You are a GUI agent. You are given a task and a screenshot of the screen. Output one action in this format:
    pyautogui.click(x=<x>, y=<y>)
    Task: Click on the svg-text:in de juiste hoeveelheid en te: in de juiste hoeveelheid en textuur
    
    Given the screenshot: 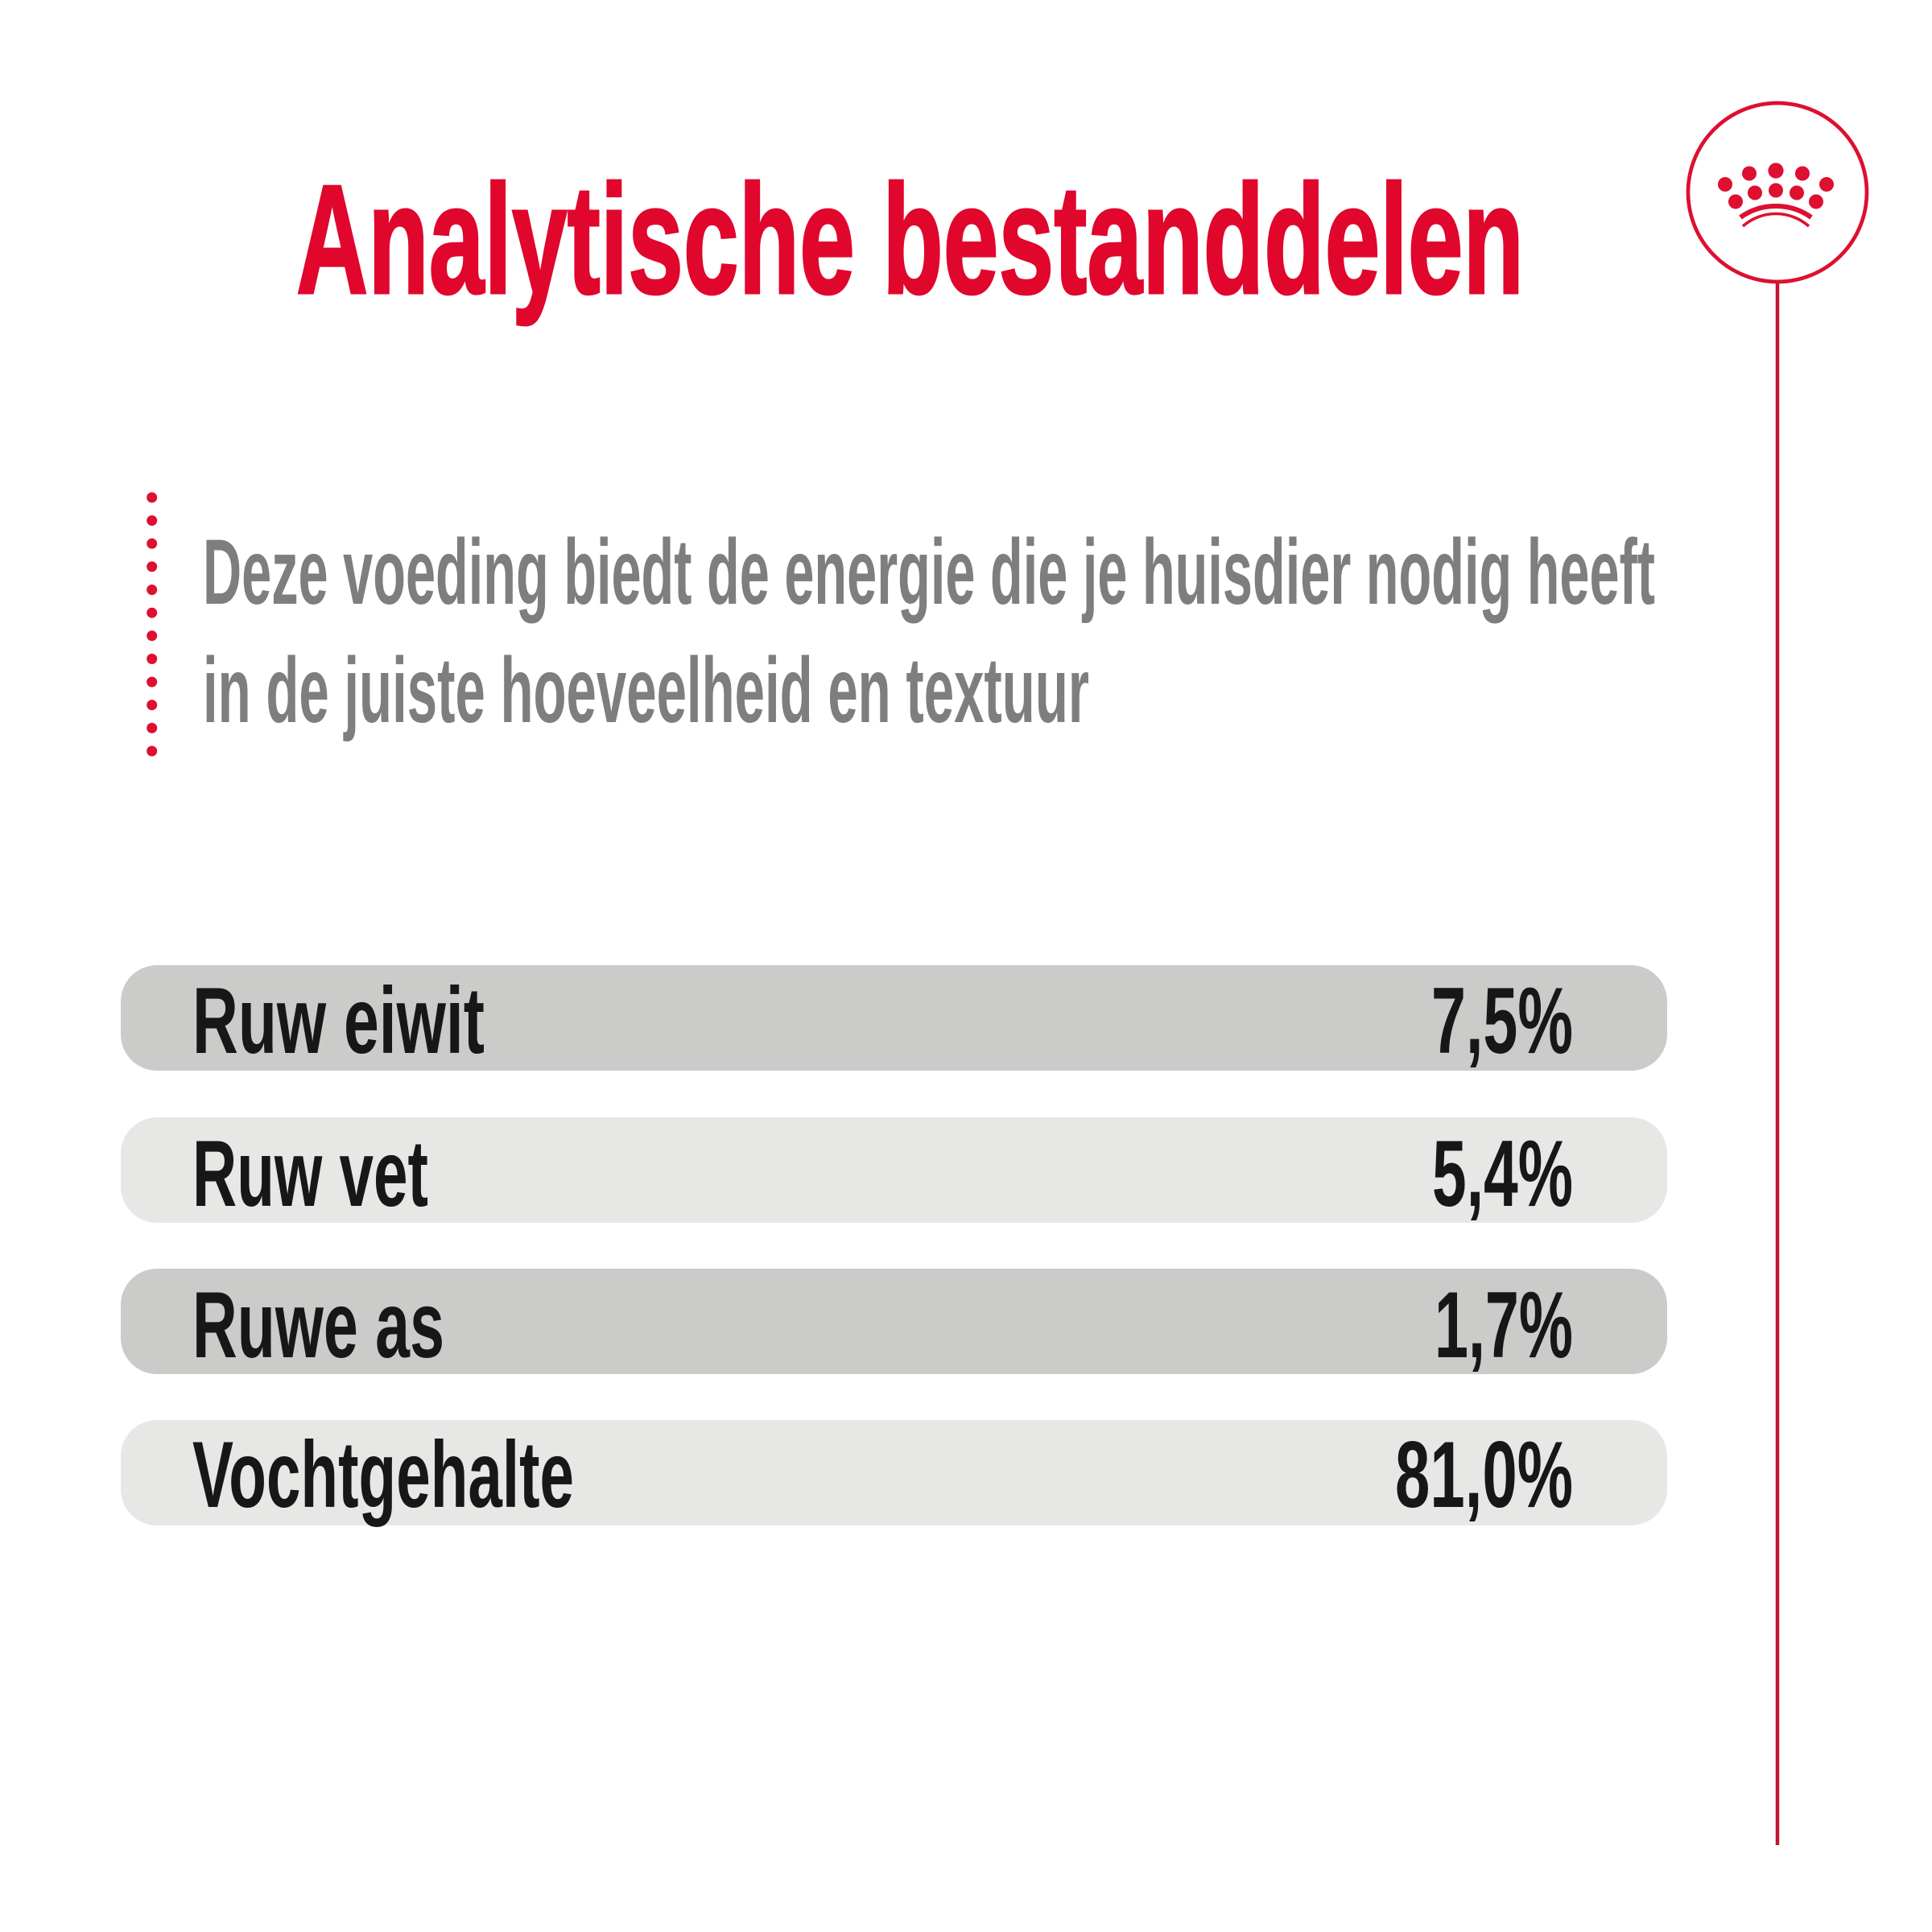 What is the action you would take?
    pyautogui.click(x=646, y=690)
    